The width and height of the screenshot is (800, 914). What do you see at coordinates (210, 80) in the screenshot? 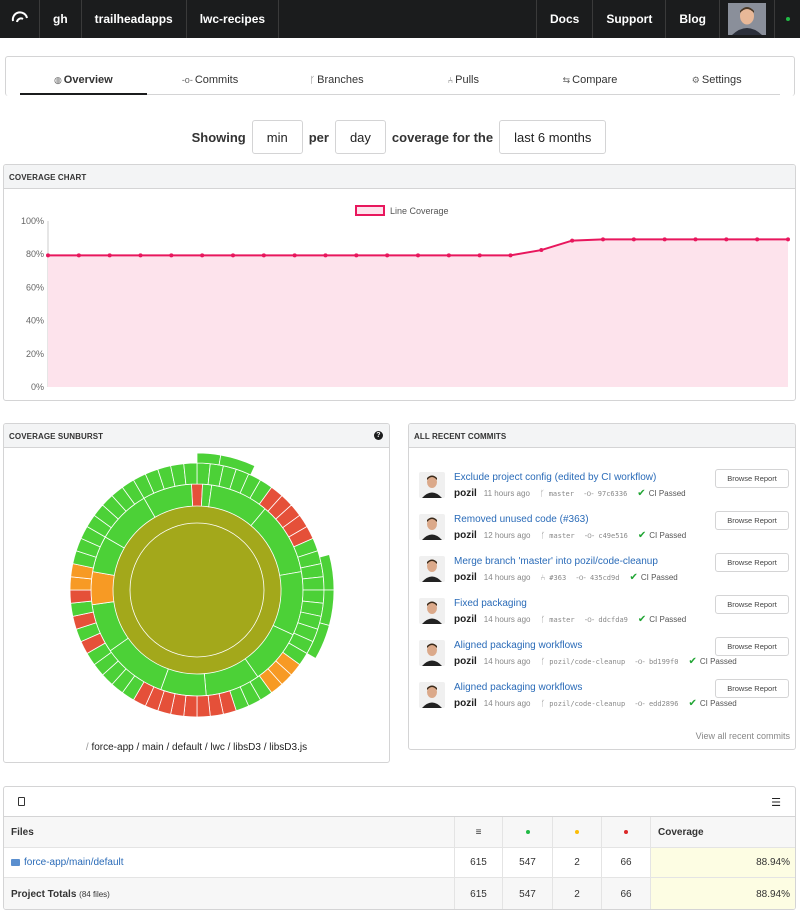
I see `tab-commits: -o- Commits` at bounding box center [210, 80].